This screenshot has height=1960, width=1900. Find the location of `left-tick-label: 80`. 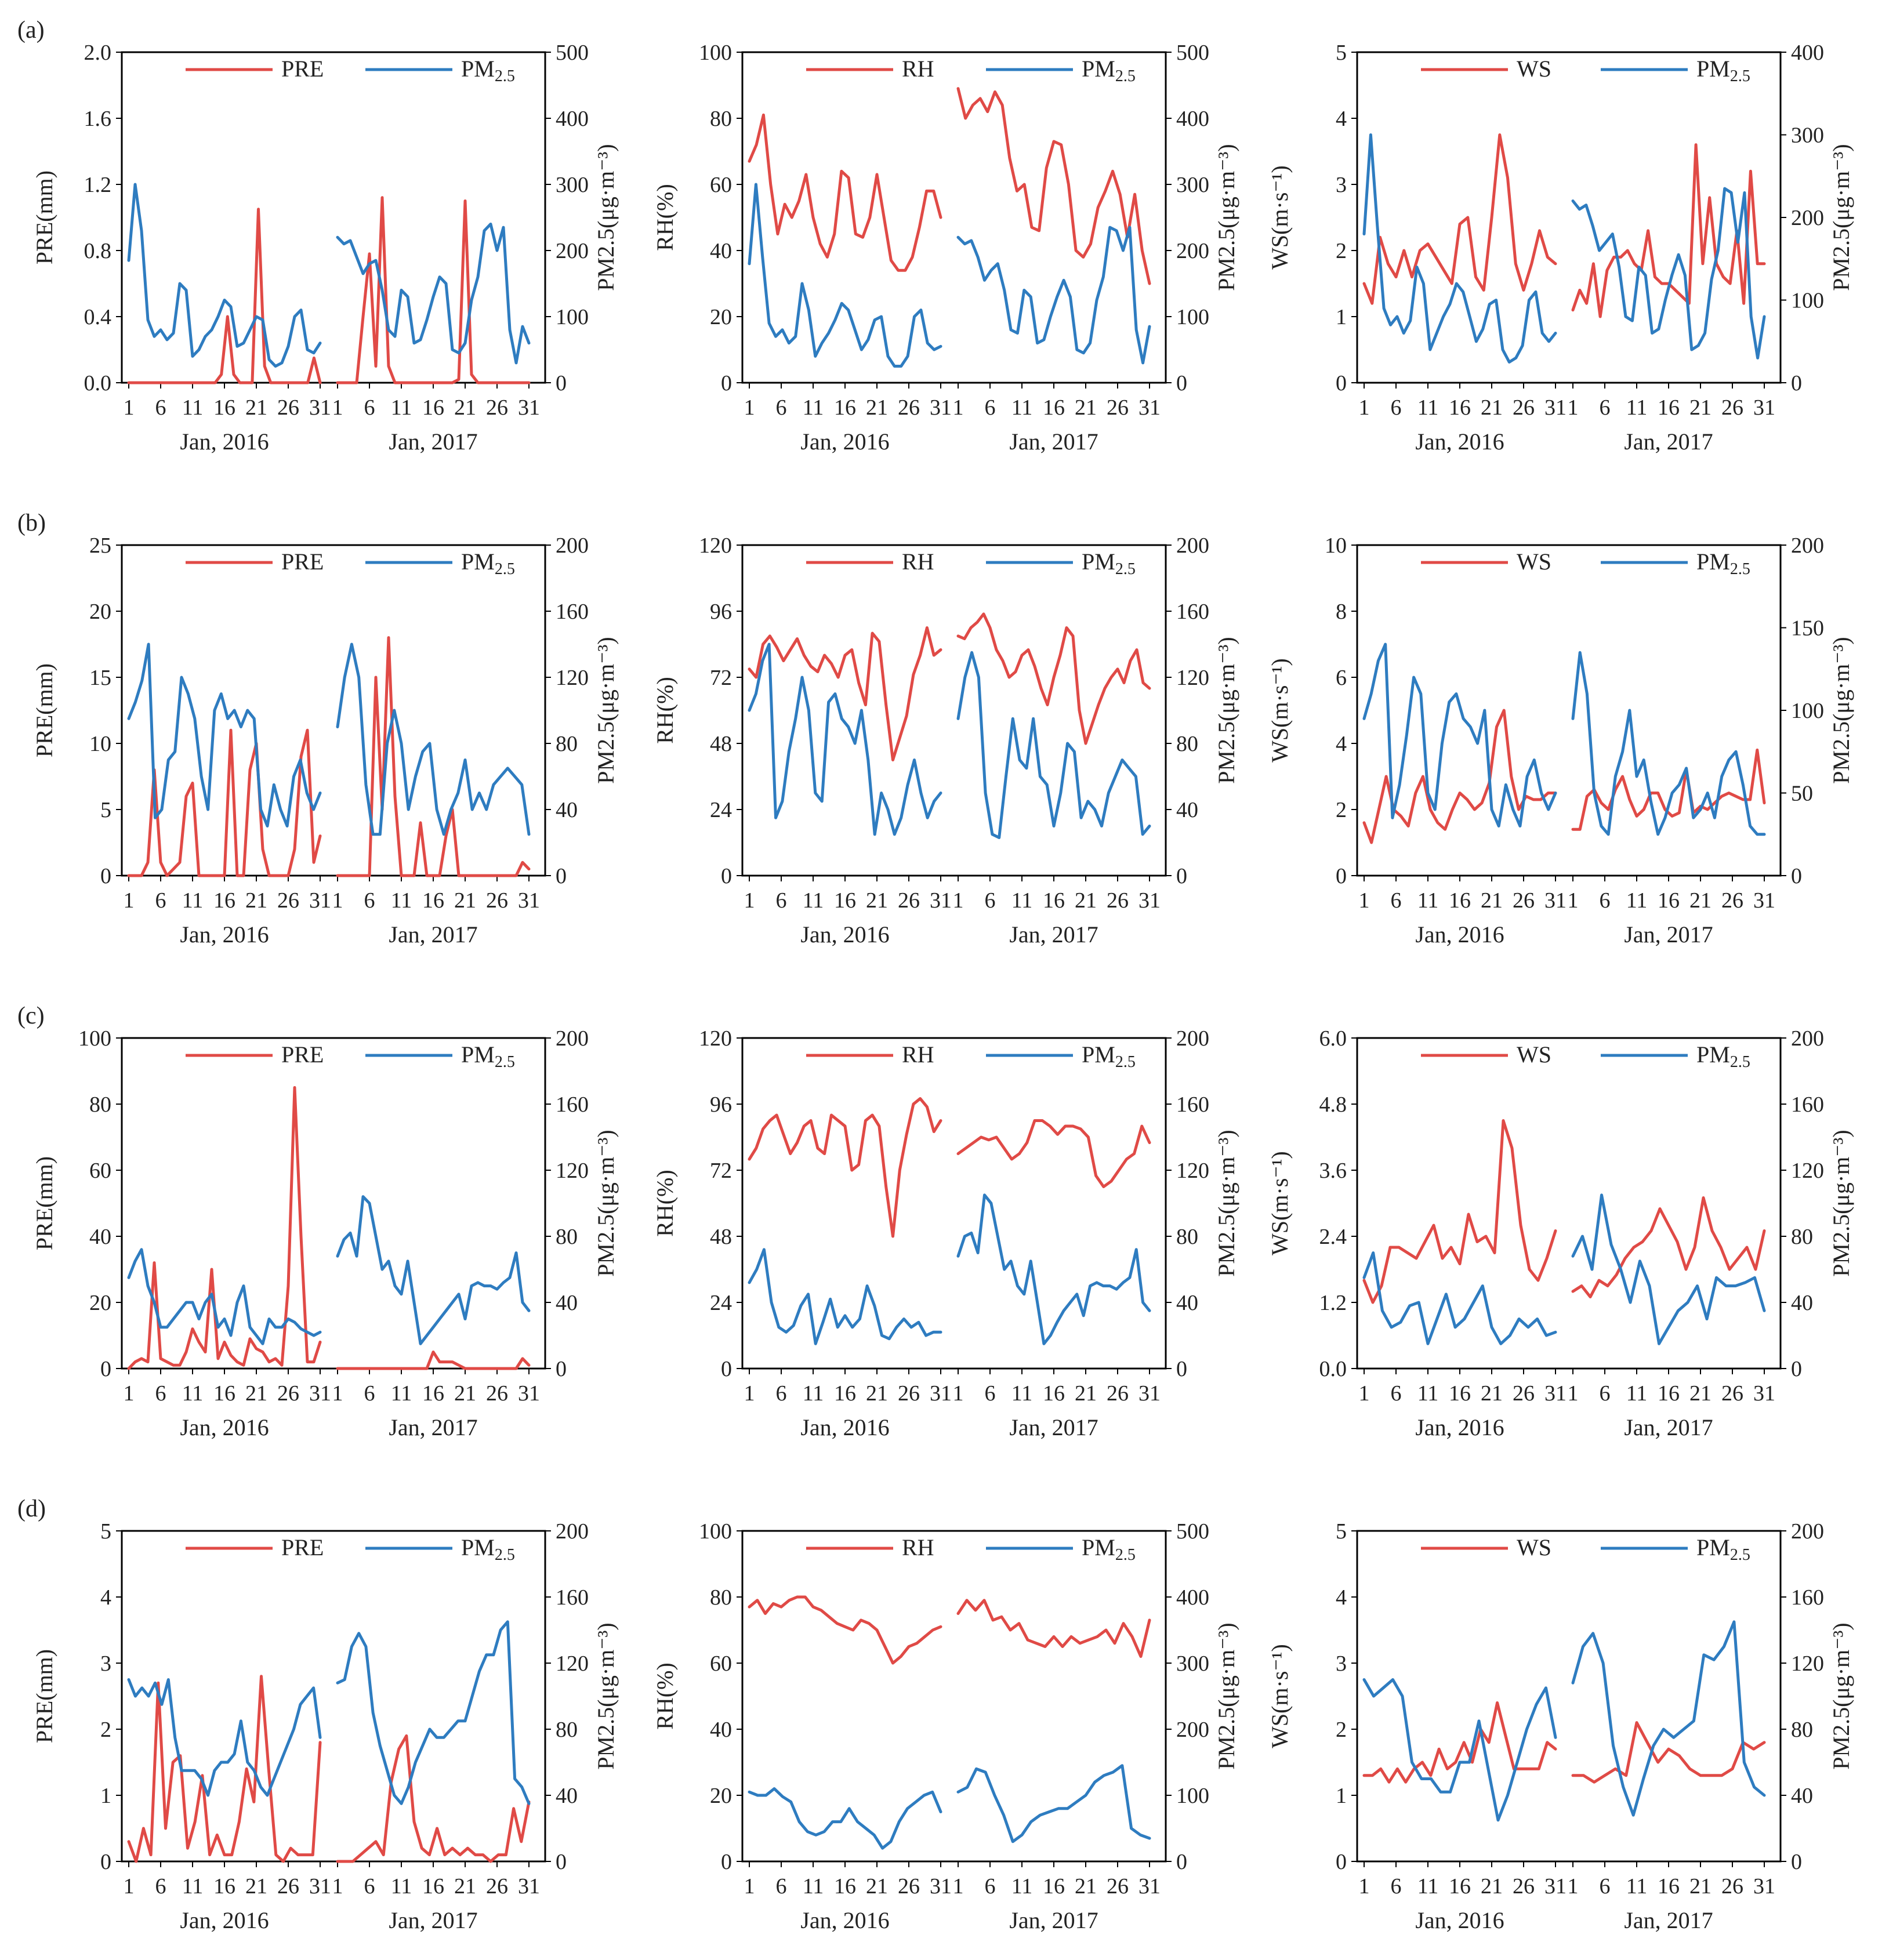

left-tick-label: 80 is located at coordinates (721, 119).